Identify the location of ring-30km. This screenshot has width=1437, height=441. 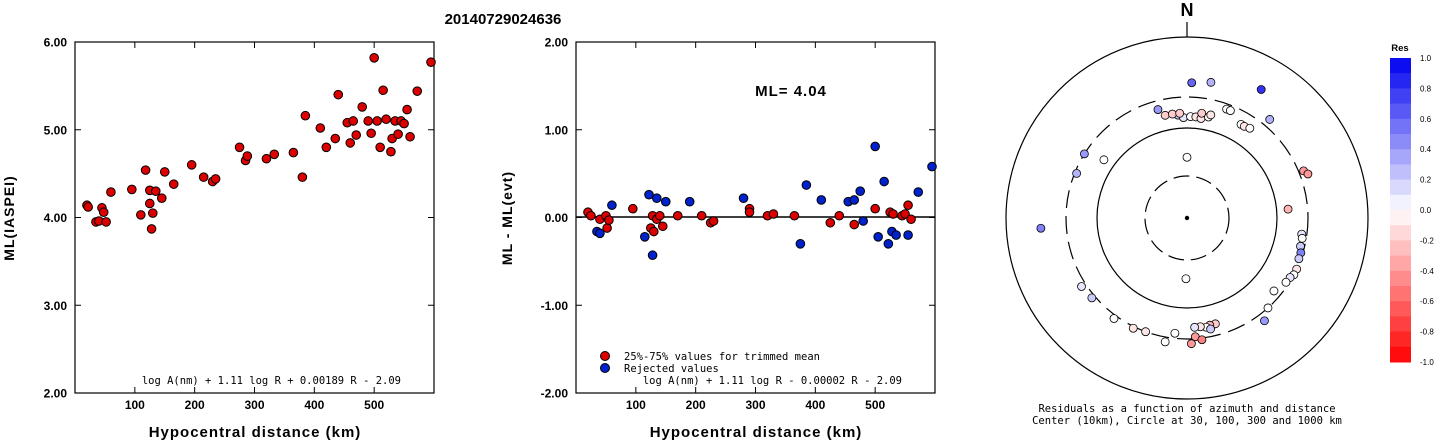
(1187, 218).